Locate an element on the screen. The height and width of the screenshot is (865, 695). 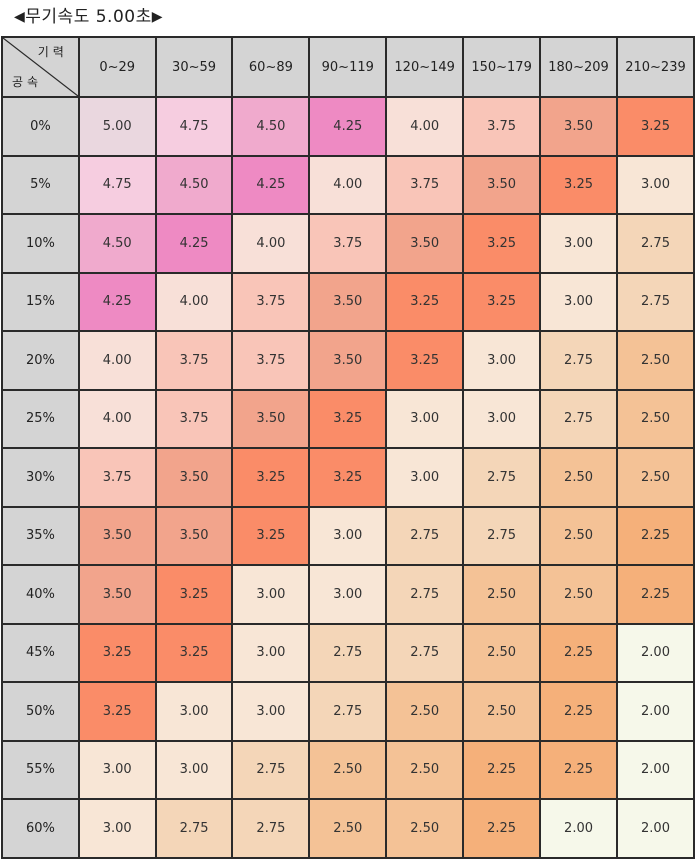
table-row: 0% 5.00 4.75 4.50 4.25 4.00 3.75 3.50 3.25 is located at coordinates (348, 126).